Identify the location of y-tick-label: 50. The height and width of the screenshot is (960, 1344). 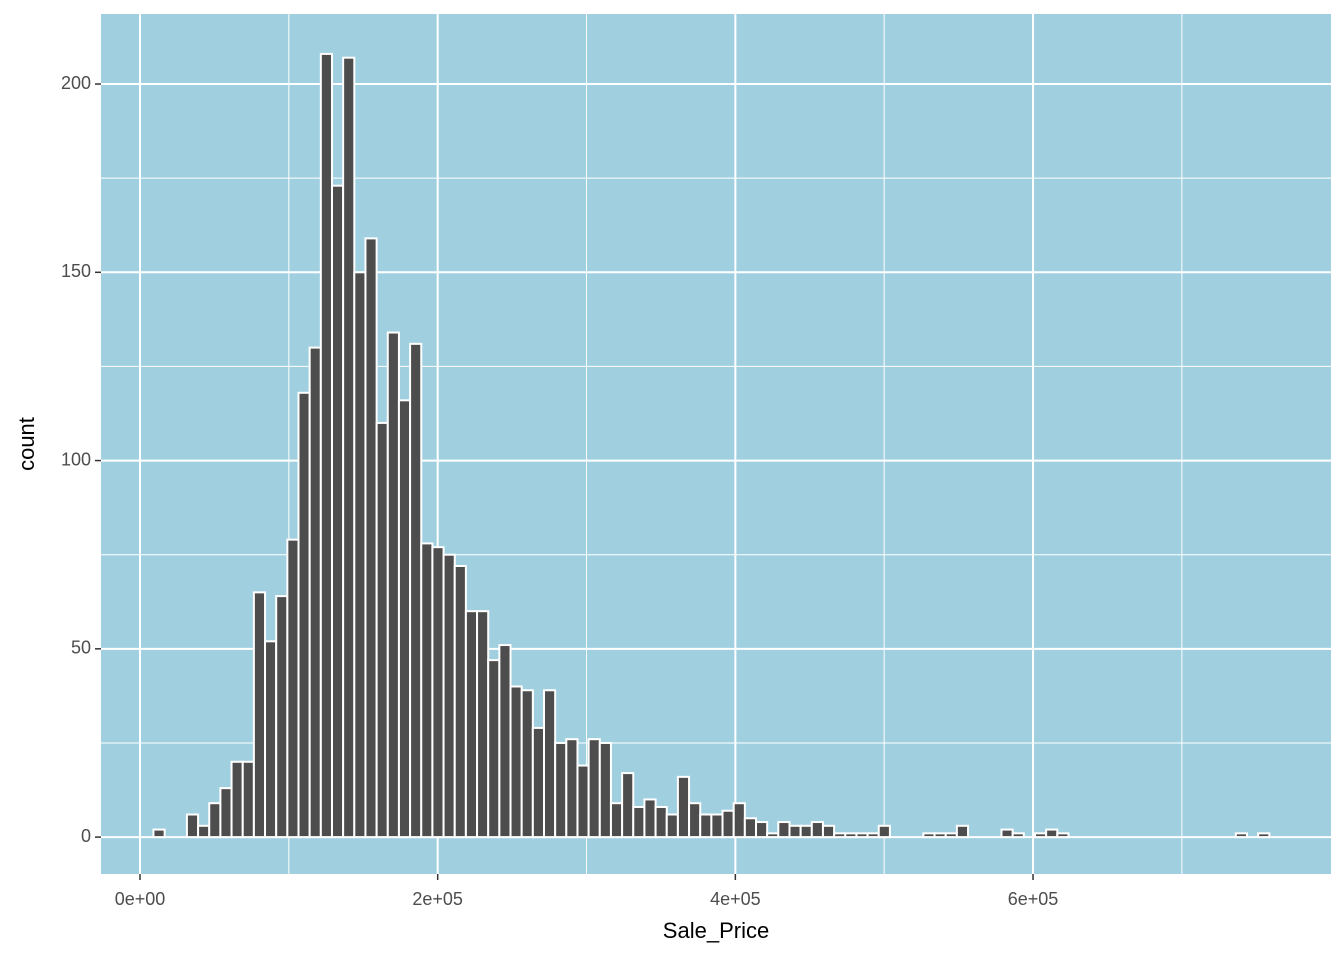
(81, 648).